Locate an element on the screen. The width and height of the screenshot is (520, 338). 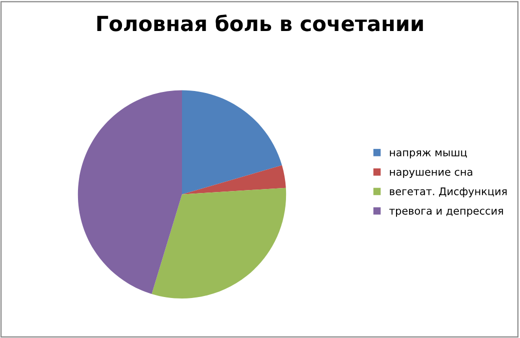
legend-label: вегетат. Дисфункция is located at coordinates (448, 193).